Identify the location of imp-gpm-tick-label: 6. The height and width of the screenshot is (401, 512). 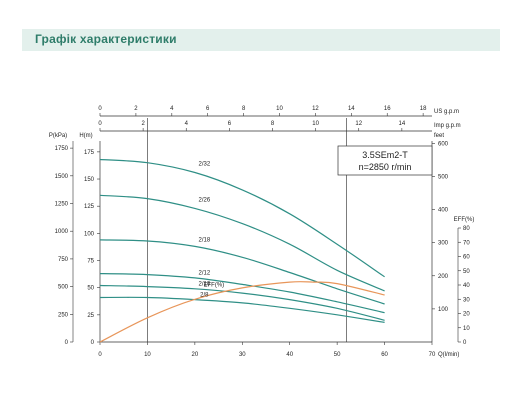
(230, 124).